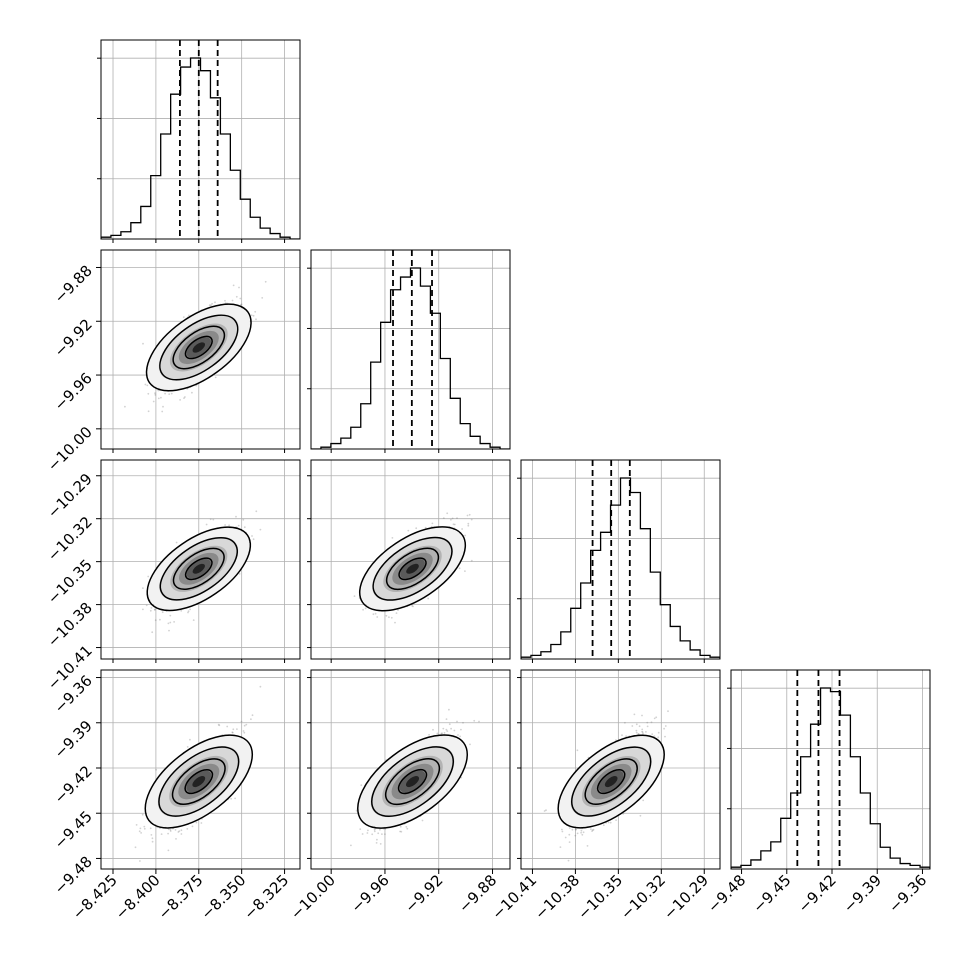 Image resolution: width=970 pixels, height=970 pixels. What do you see at coordinates (138, 897) in the screenshot?
I see `x-tick-label: −8.400` at bounding box center [138, 897].